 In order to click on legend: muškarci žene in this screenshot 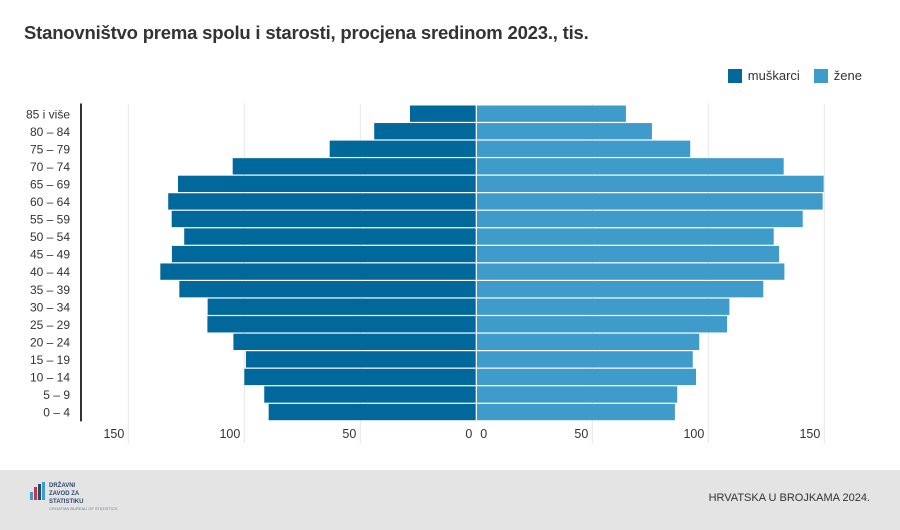, I will do `click(794, 75)`.